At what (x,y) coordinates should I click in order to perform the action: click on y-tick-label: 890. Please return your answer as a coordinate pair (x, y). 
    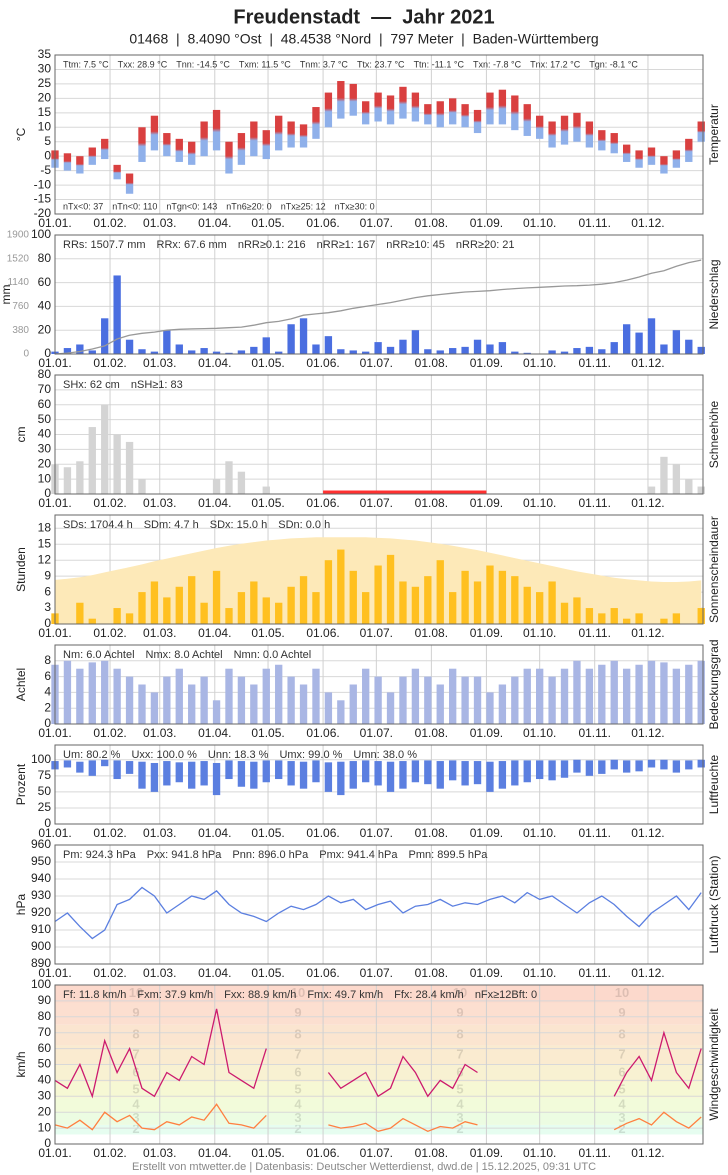
    Looking at the image, I should click on (41, 963).